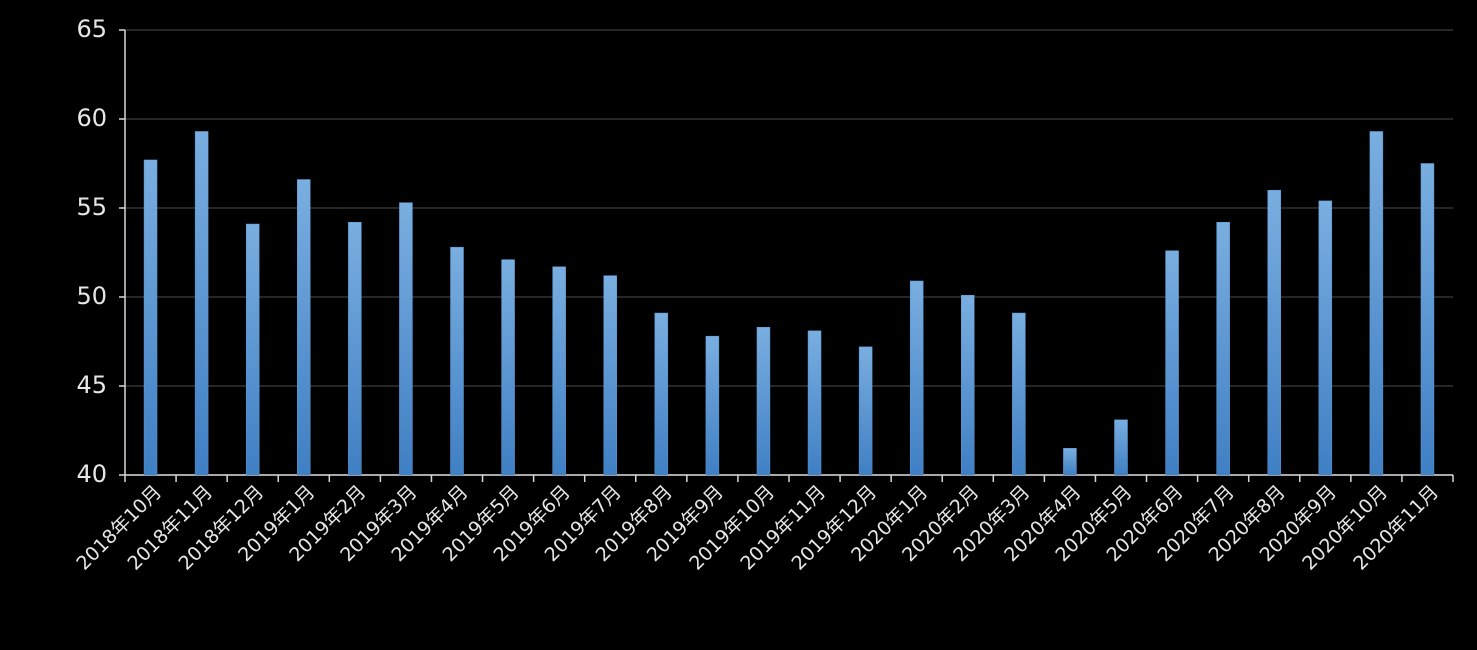 The width and height of the screenshot is (1477, 650). Describe the element at coordinates (91, 29) in the screenshot. I see `y-tick-label: 65` at that location.